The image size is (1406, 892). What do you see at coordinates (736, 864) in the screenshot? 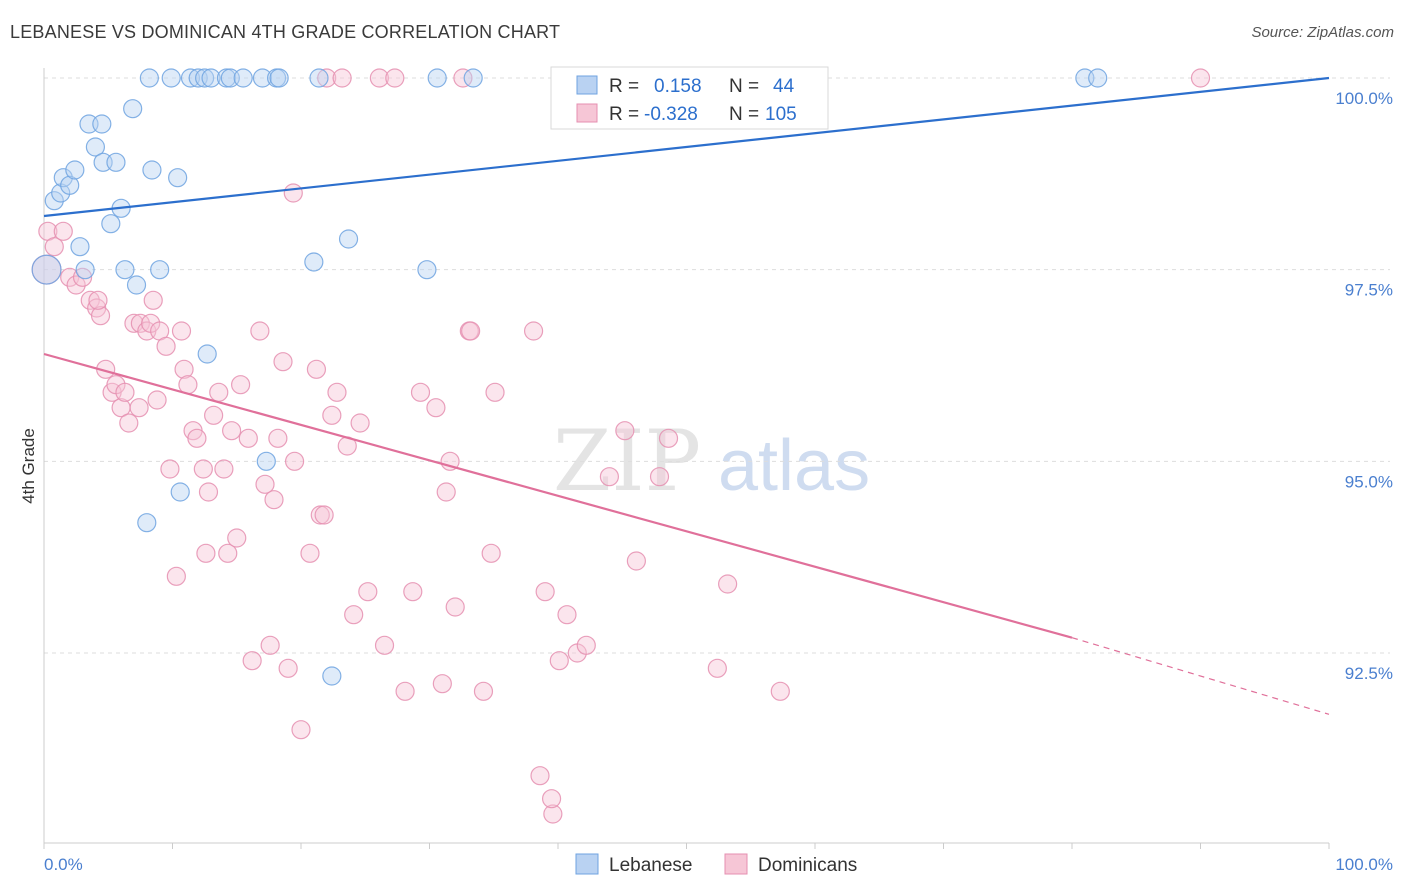
I see `legend-dominicans-swatch` at bounding box center [736, 864].